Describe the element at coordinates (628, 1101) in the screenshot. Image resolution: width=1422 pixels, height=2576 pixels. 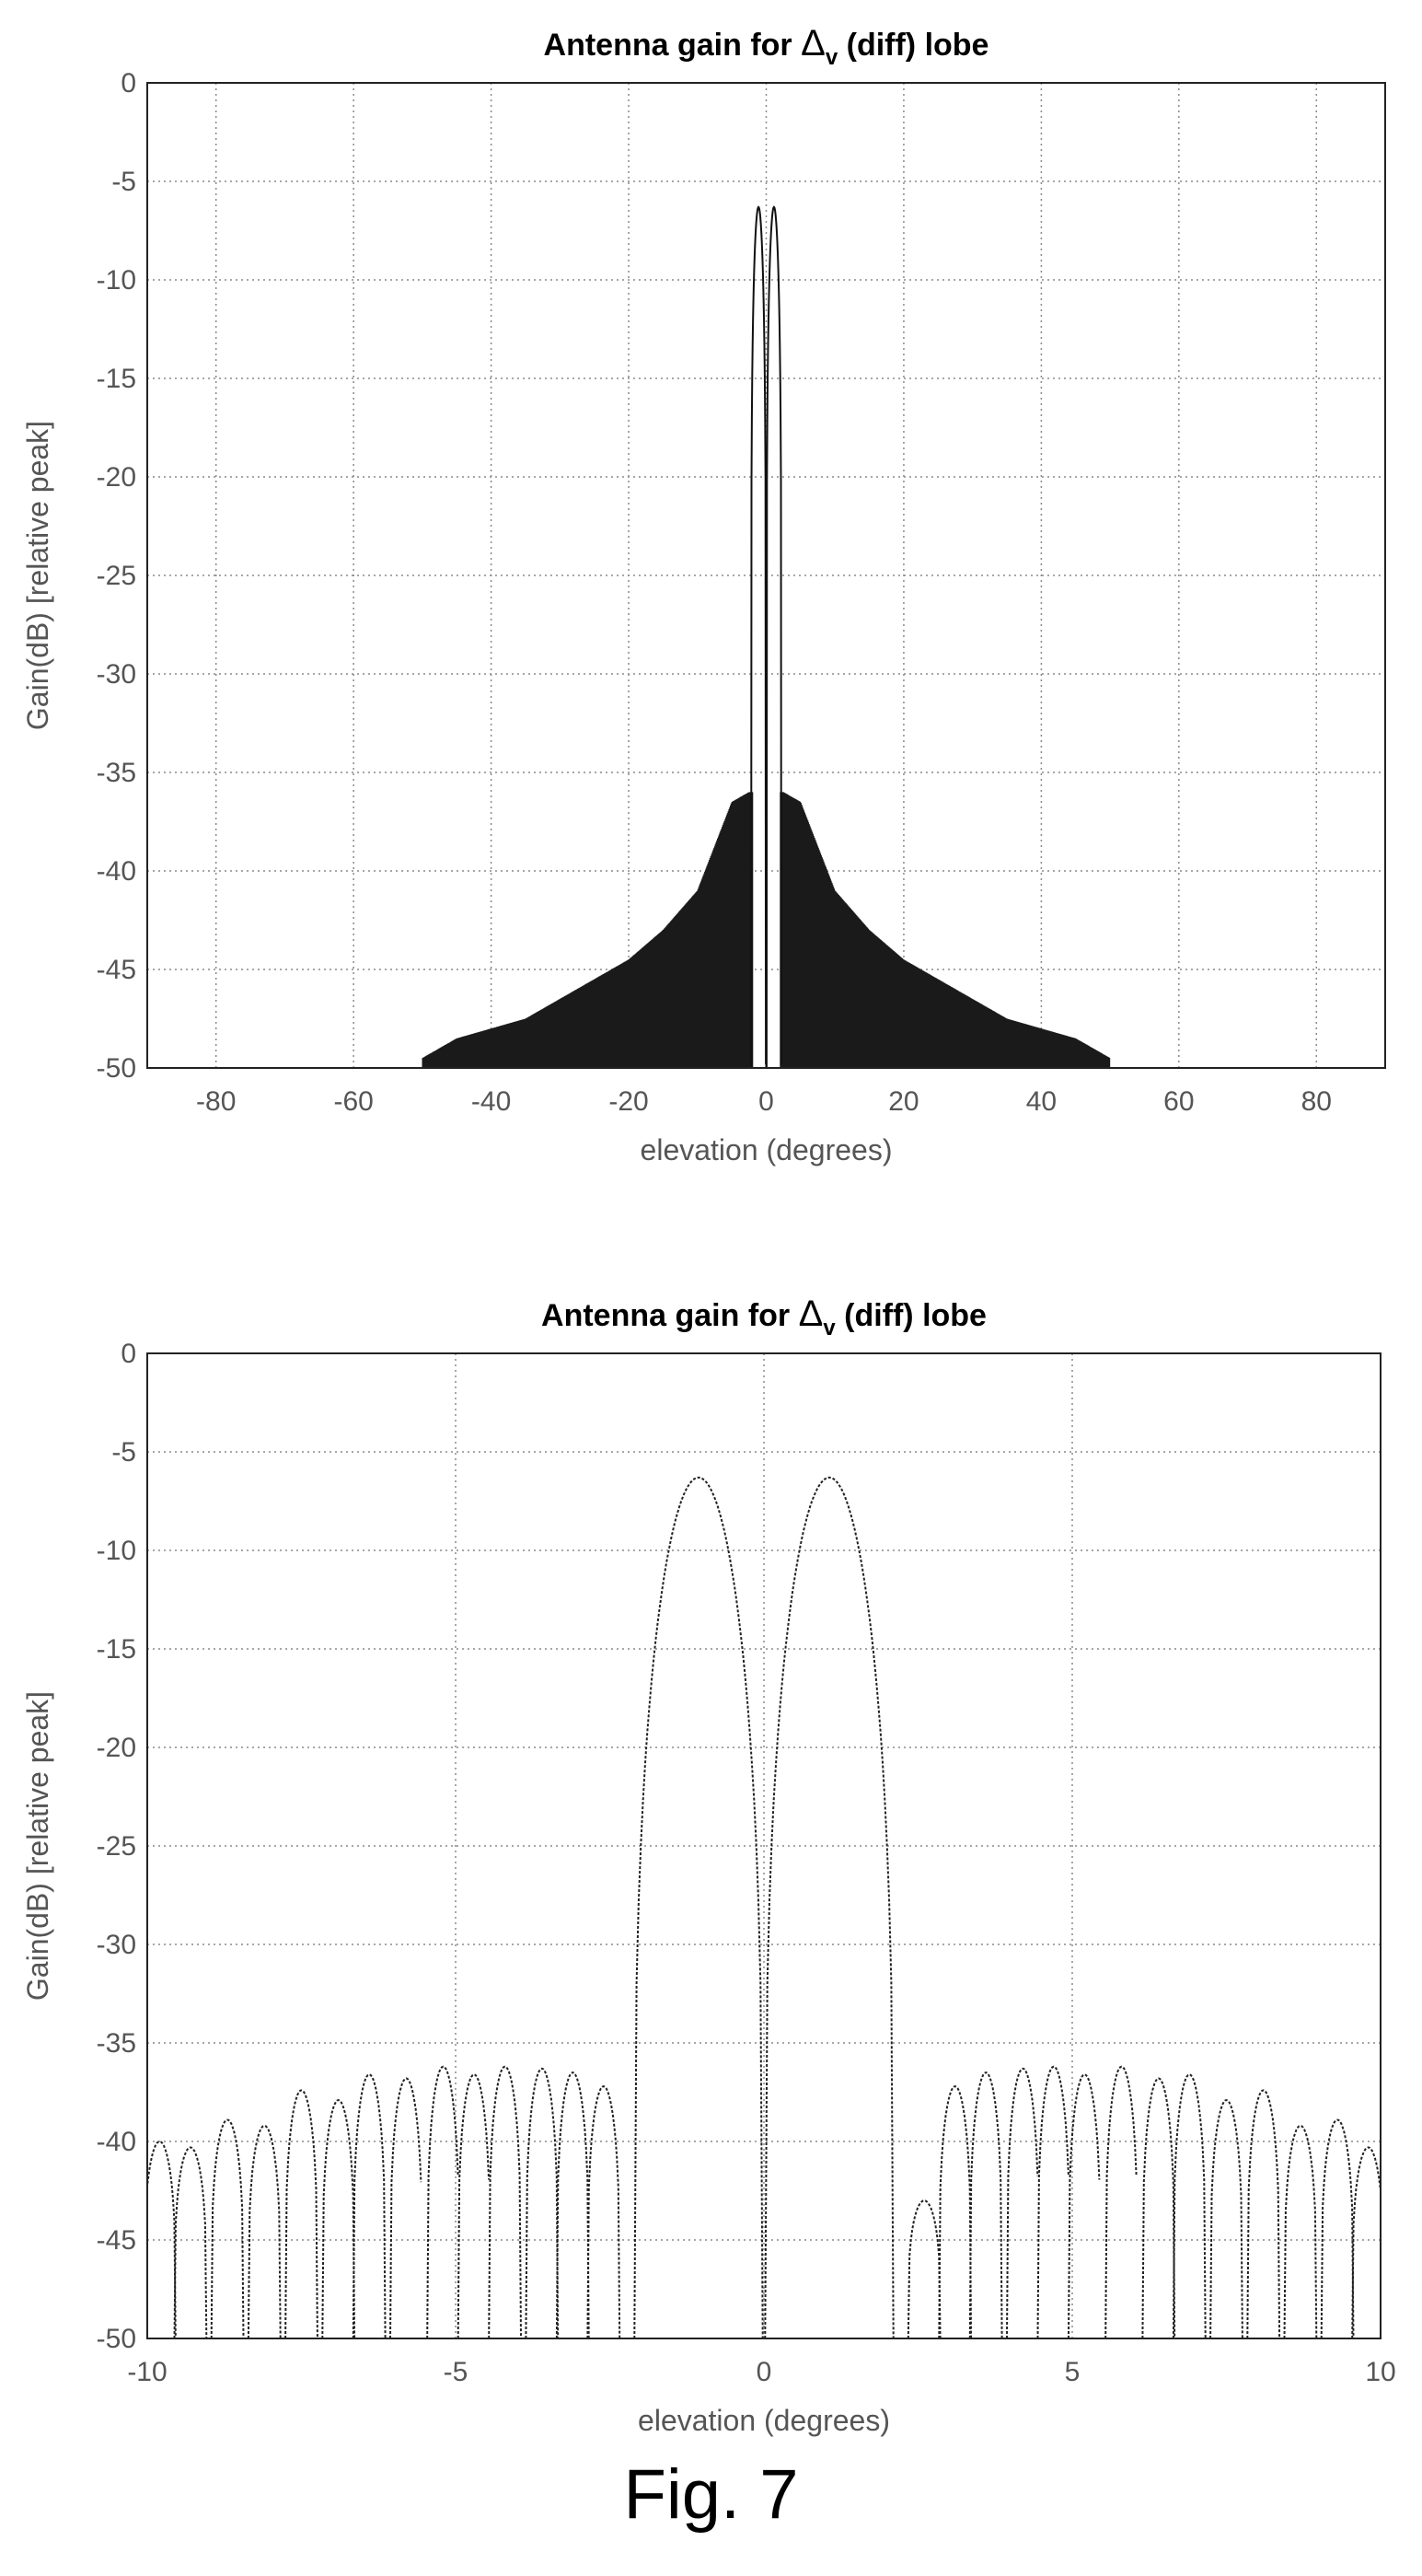
I see `x-tick-label: -20` at that location.